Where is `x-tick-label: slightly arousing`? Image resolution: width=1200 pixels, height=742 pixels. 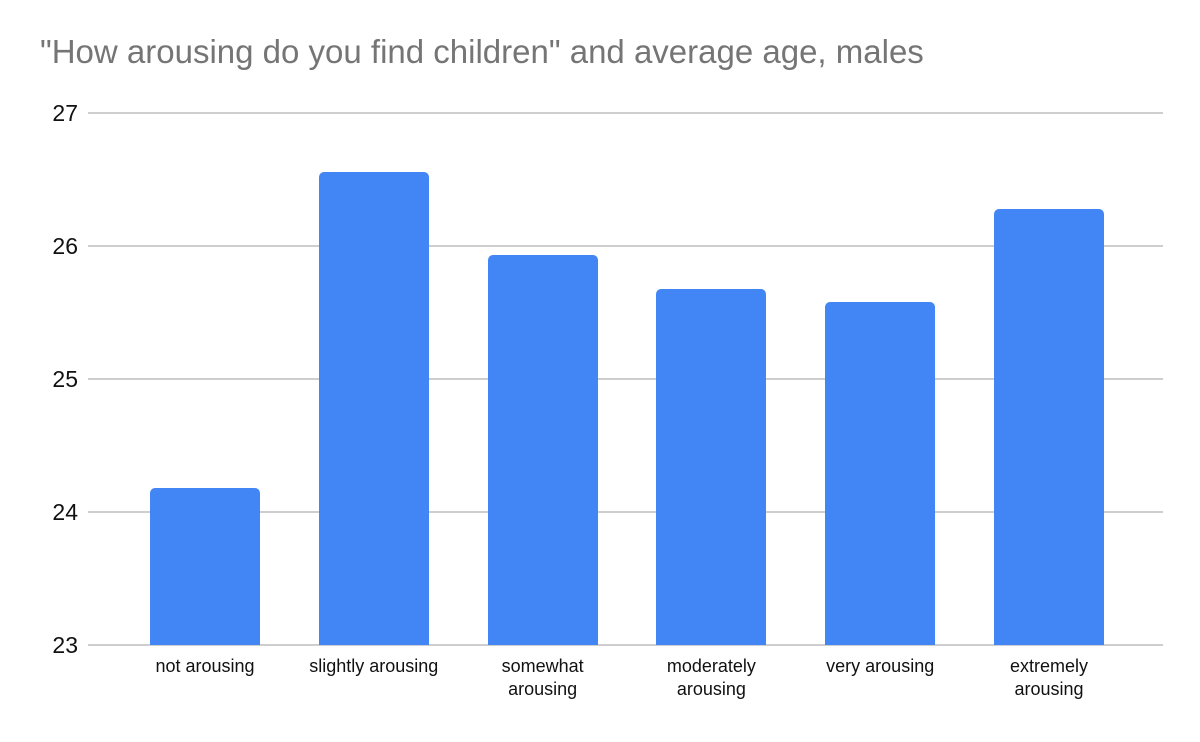
x-tick-label: slightly arousing is located at coordinates (374, 666).